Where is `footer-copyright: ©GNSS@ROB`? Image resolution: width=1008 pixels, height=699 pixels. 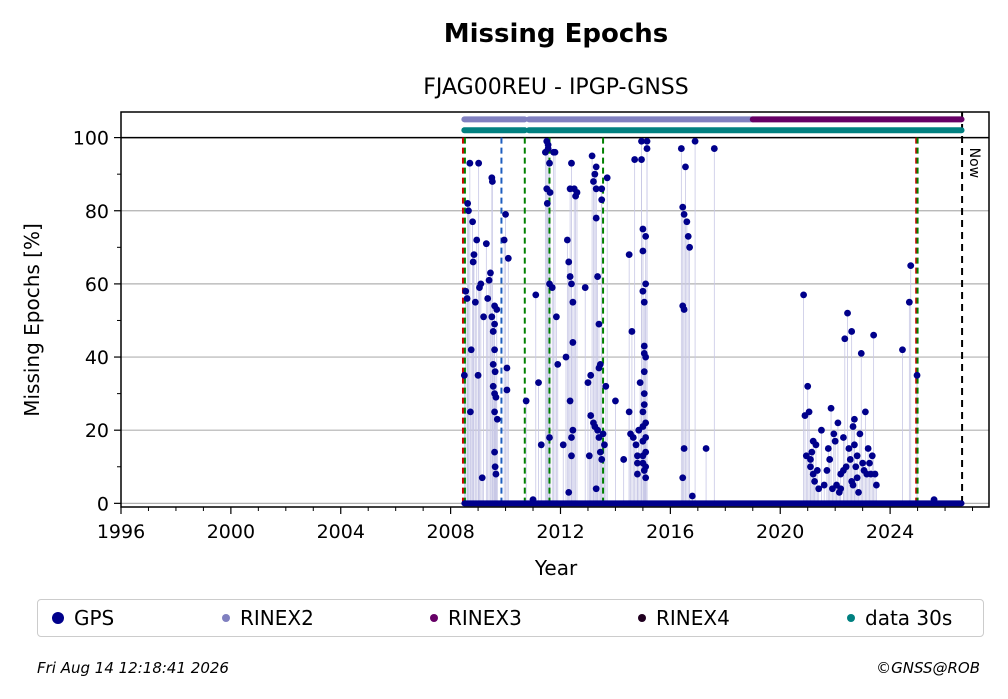 footer-copyright: ©GNSS@ROB is located at coordinates (928, 668).